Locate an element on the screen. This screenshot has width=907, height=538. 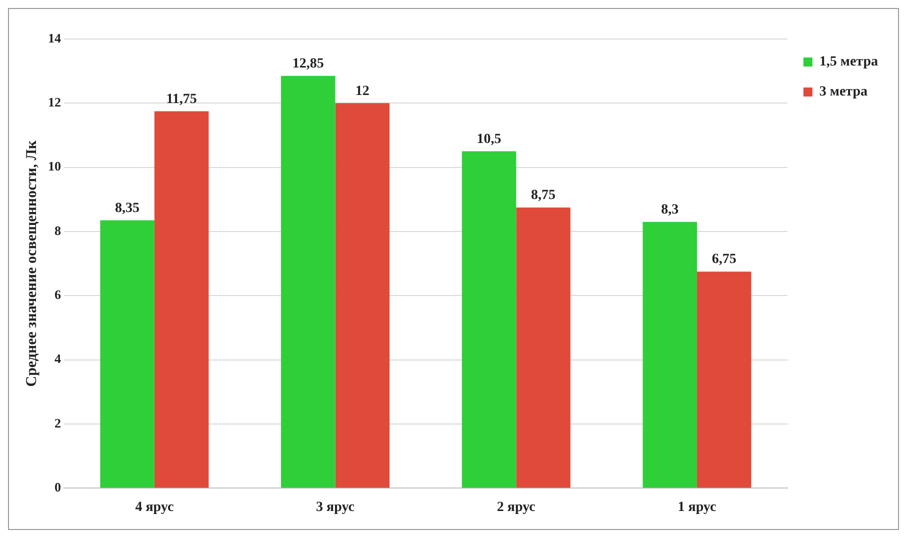
data-label: 8,75 is located at coordinates (543, 196).